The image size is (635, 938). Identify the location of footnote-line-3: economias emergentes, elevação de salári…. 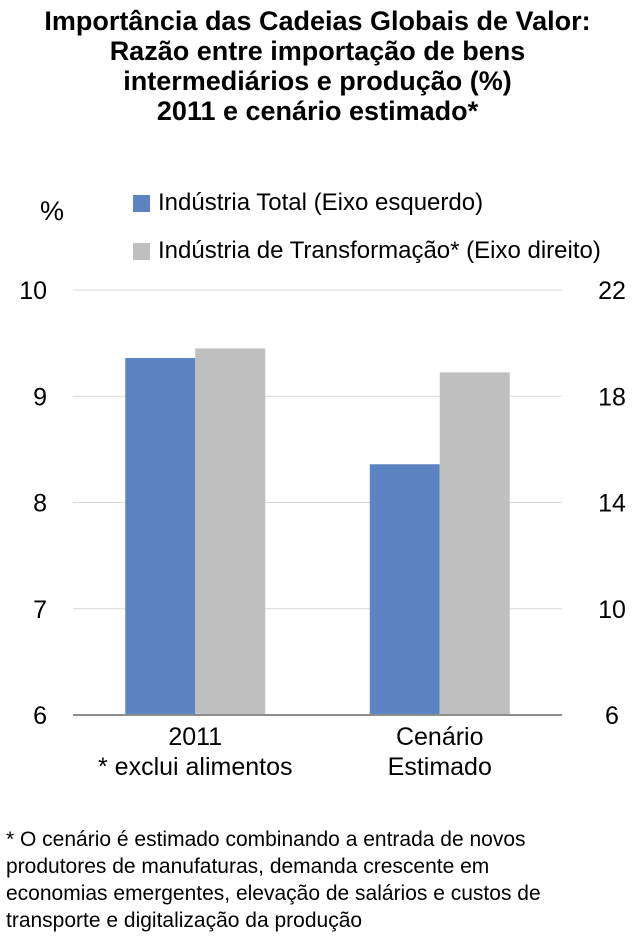
(273, 893).